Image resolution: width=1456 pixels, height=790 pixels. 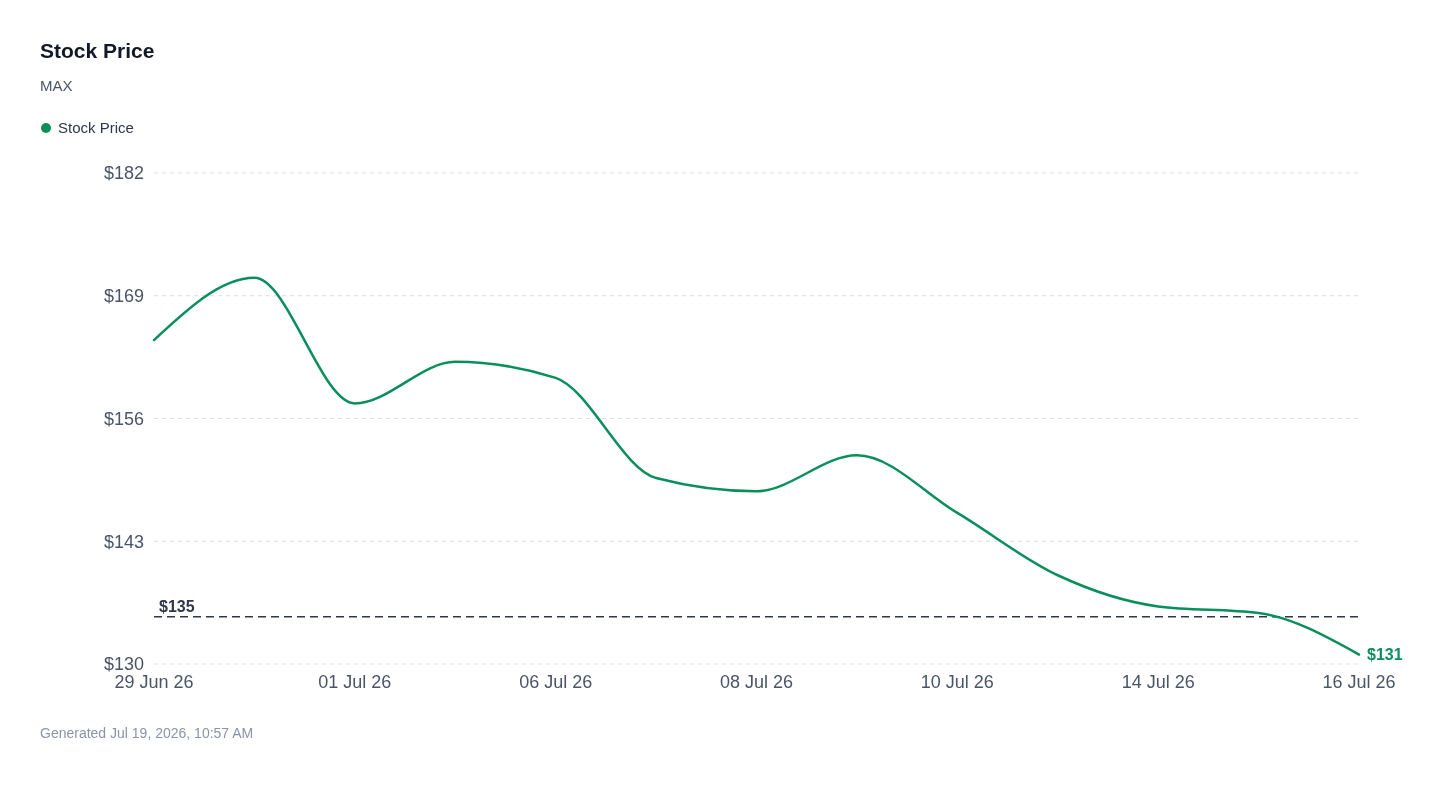 What do you see at coordinates (123, 418) in the screenshot?
I see `y-tick-label: $156` at bounding box center [123, 418].